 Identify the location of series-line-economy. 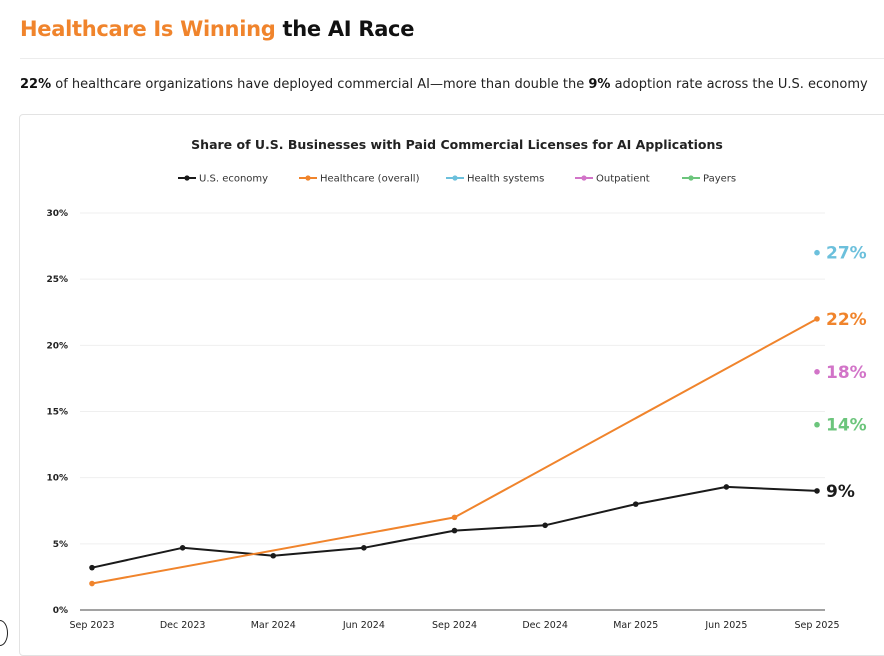
(454, 527).